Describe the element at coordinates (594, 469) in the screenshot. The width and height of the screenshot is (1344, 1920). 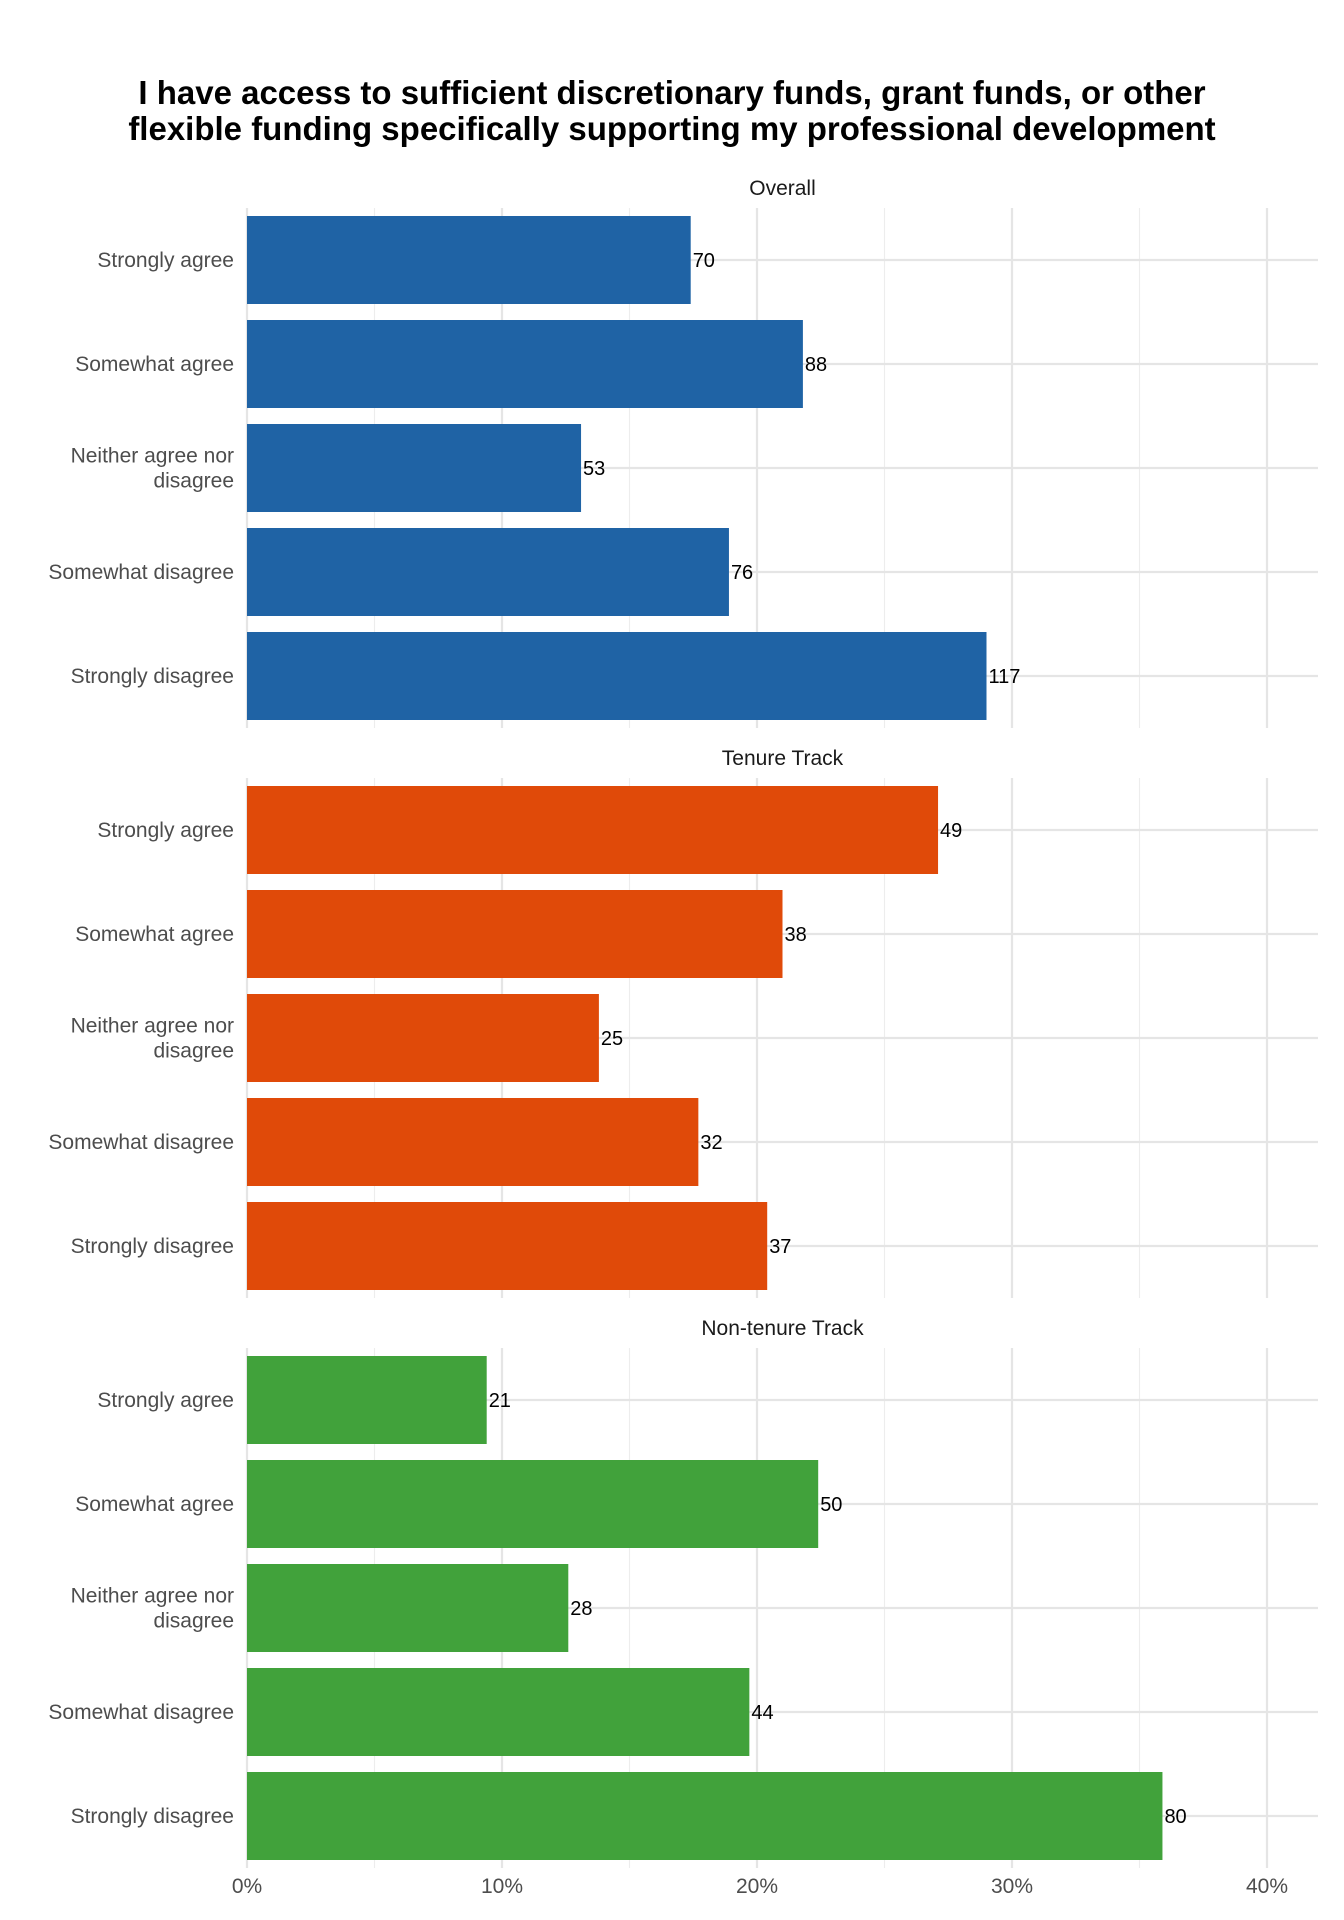
I see `bar-value-label: 53` at that location.